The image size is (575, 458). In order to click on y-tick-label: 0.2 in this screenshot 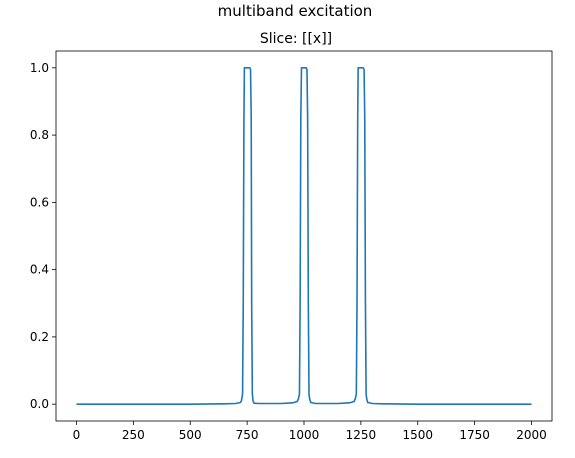, I will do `click(39, 337)`.